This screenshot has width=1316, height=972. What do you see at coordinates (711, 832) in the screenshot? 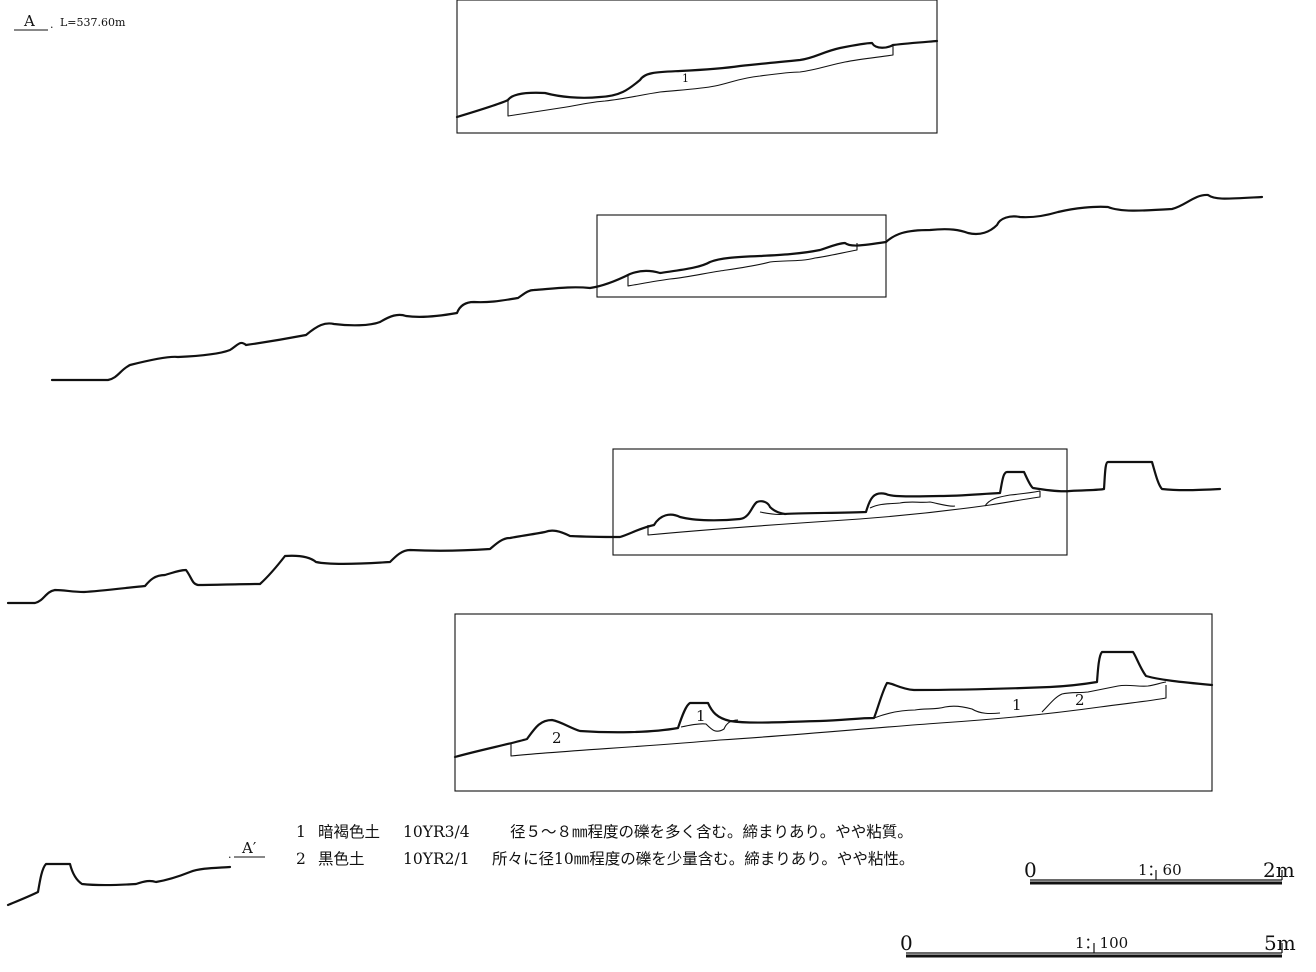
I see `svg-text: 径５～８㎜程度の礫を多く含む。締まりあり。やや粘質。` at bounding box center [711, 832].